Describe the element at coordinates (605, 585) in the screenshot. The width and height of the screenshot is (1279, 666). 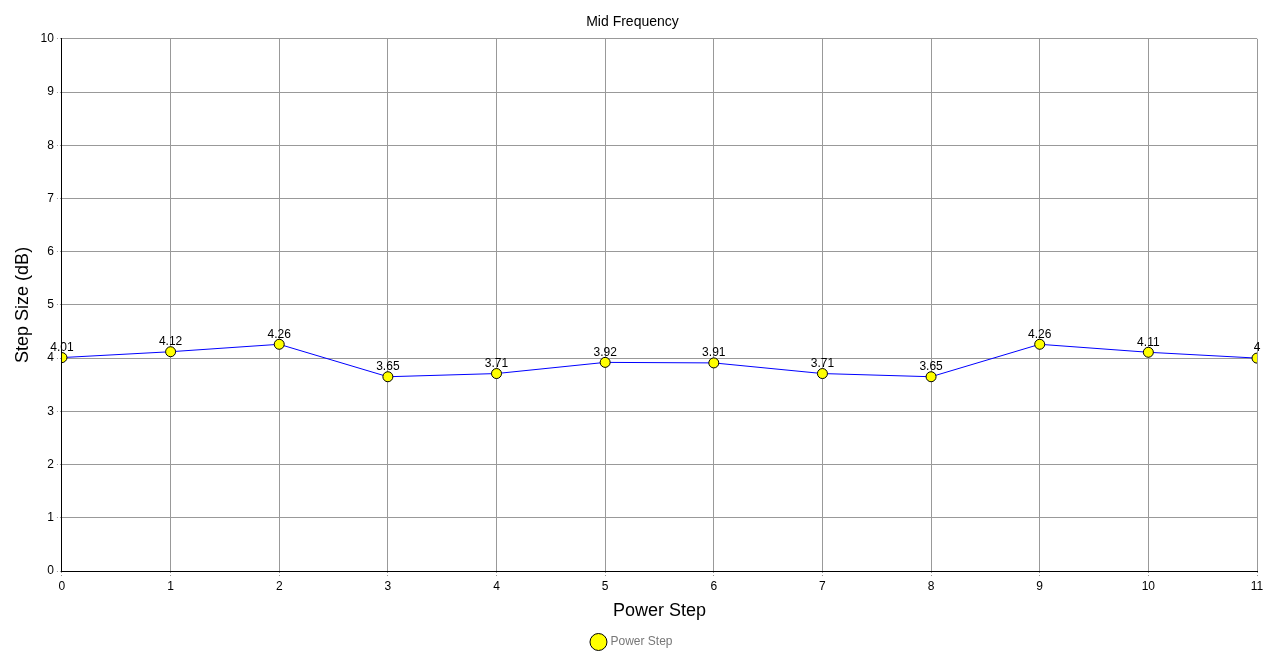
I see `x-tick-label: 5` at that location.